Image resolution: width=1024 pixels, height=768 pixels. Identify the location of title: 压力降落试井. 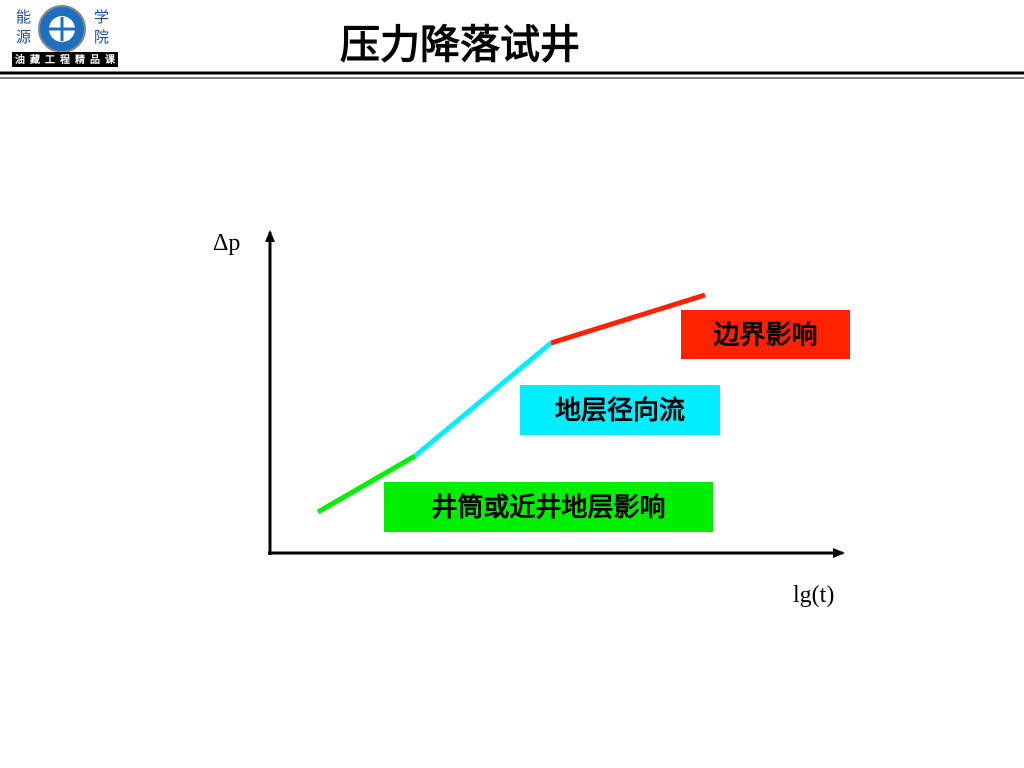
(460, 45).